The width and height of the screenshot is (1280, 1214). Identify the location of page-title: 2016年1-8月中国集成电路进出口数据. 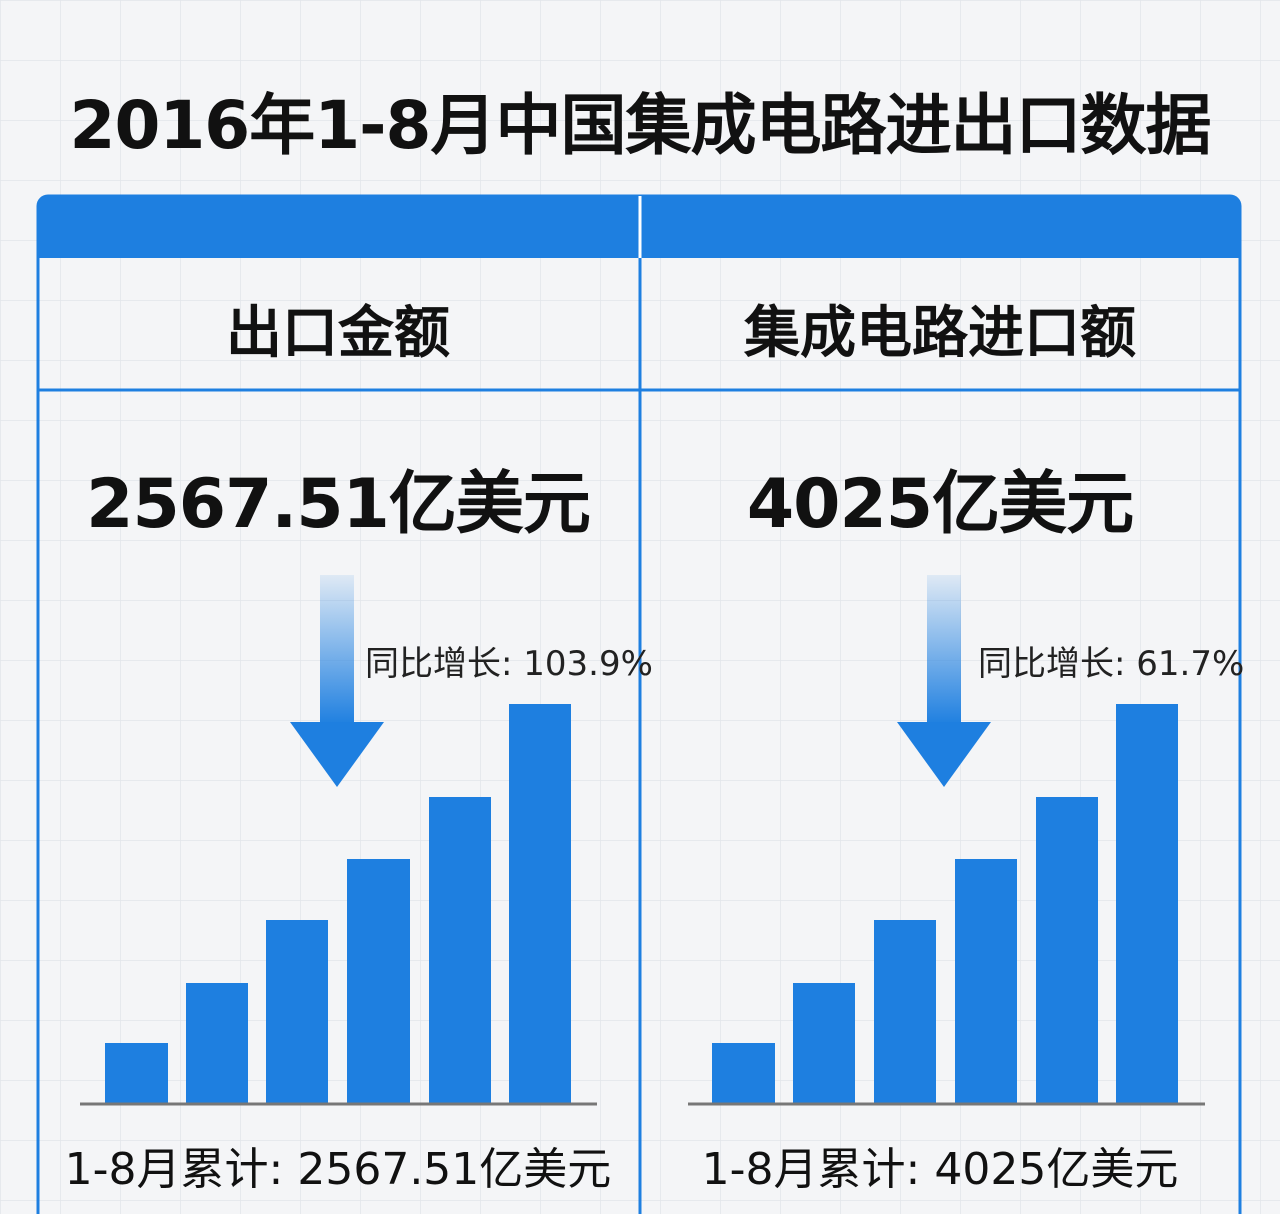
(640, 125).